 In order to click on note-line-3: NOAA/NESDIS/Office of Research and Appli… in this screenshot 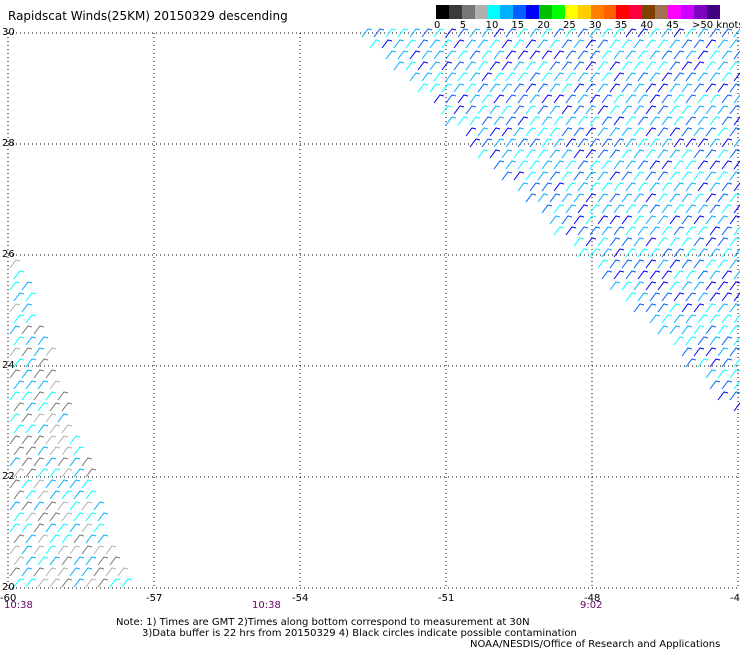, I will do `click(595, 644)`.